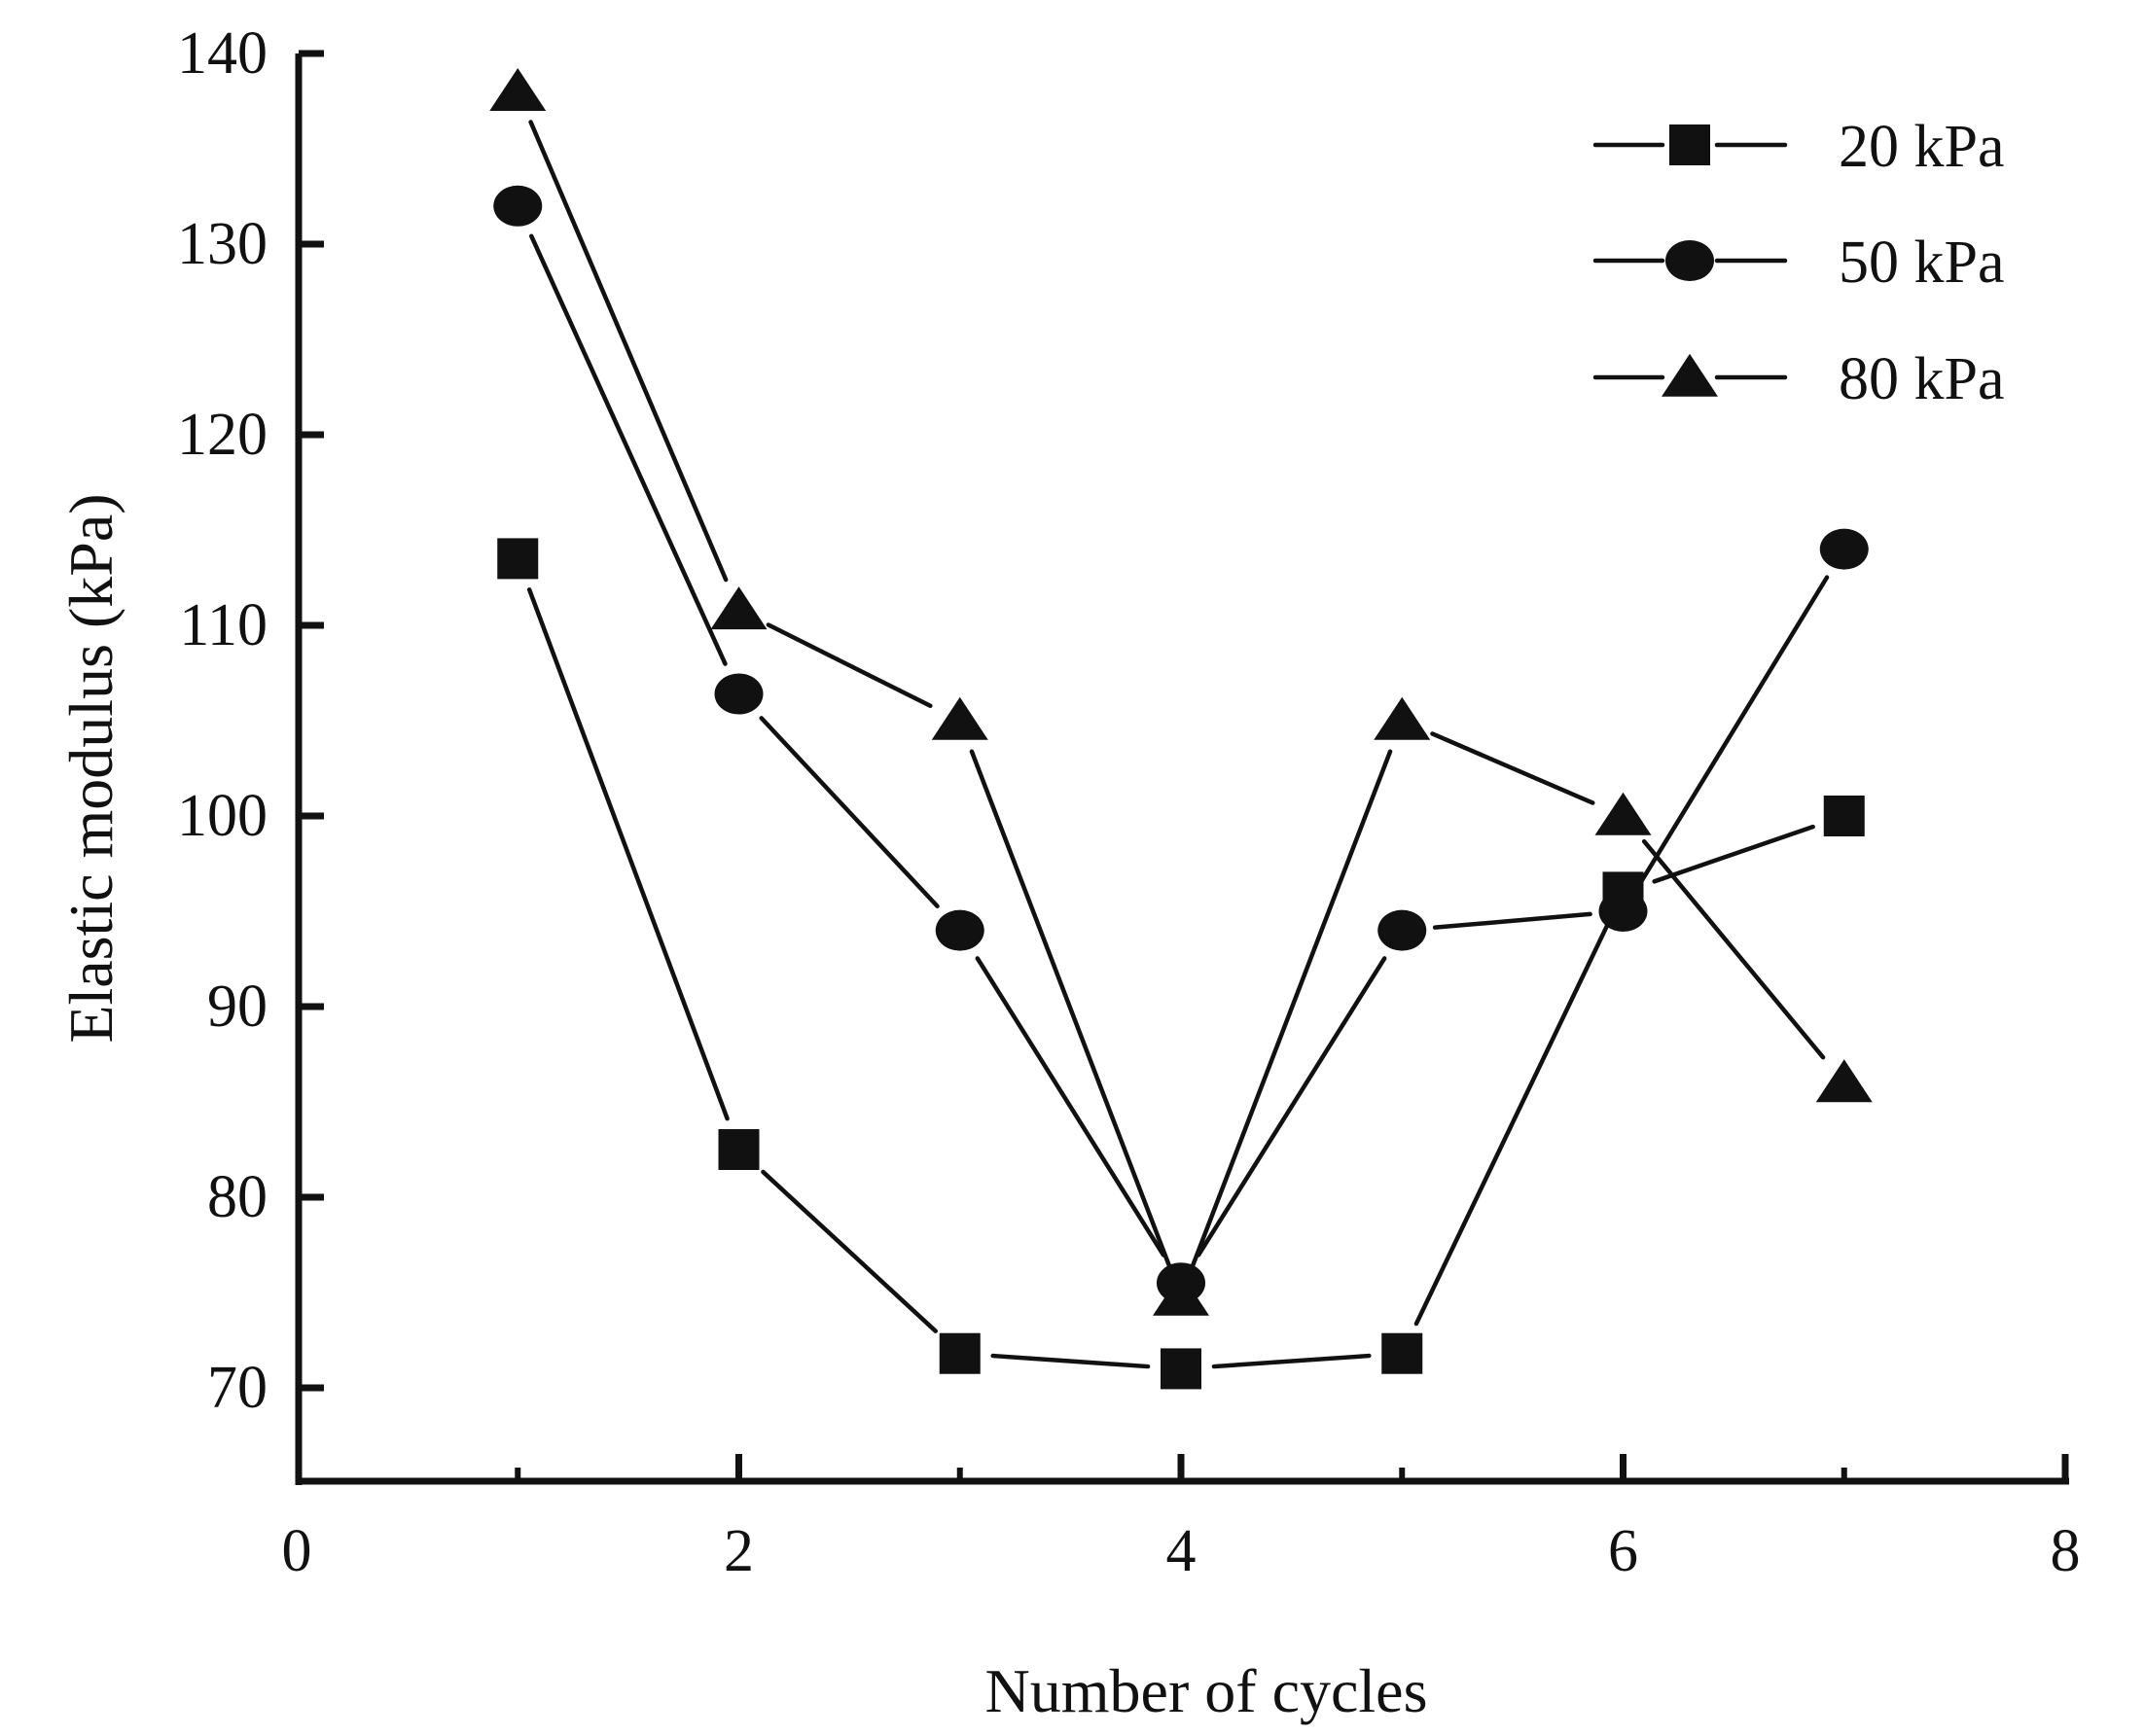  I want to click on y-tick-label: 80, so click(237, 1197).